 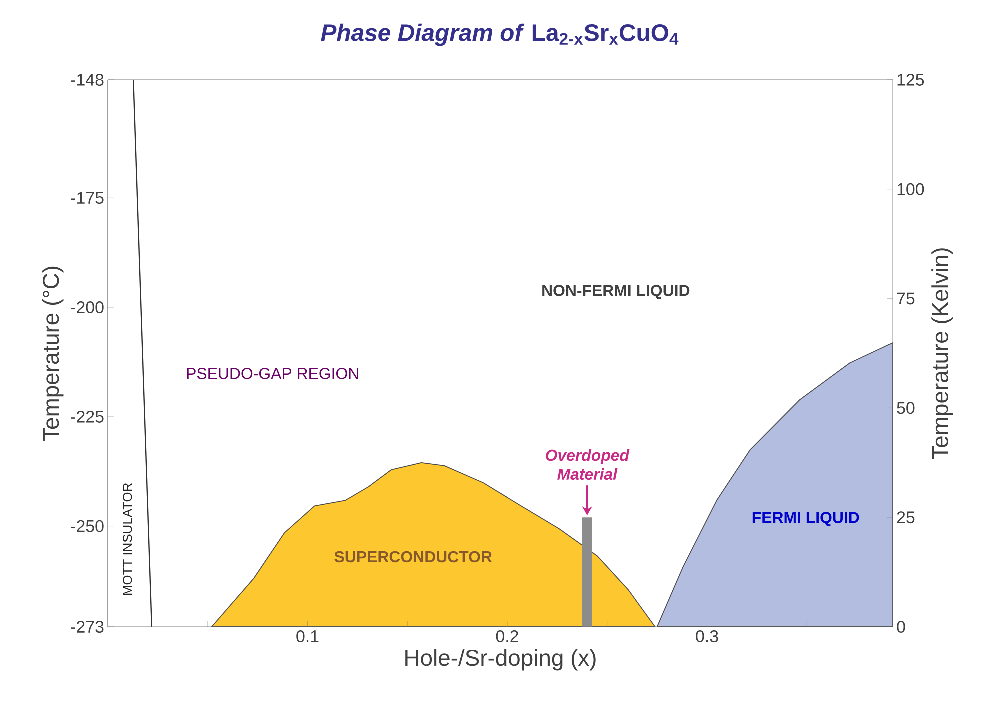 I want to click on x-tick-label: 0.1, so click(x=307, y=636).